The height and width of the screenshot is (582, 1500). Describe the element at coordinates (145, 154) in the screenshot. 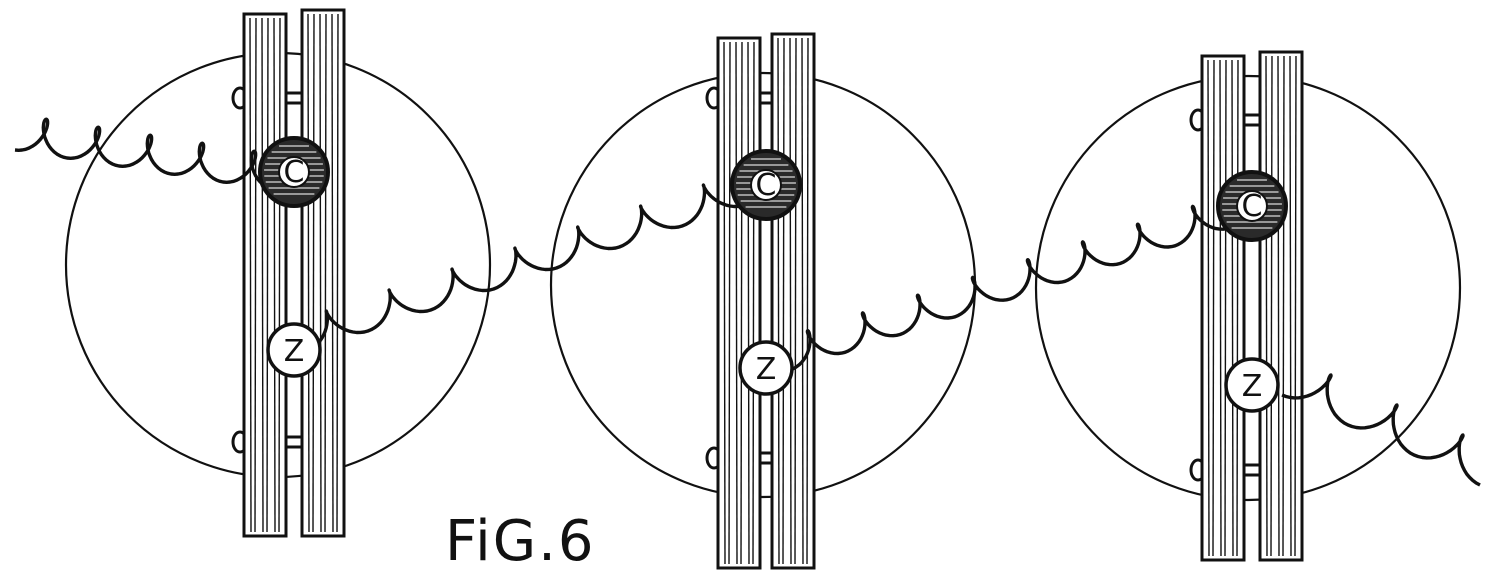

I see `input-wire` at that location.